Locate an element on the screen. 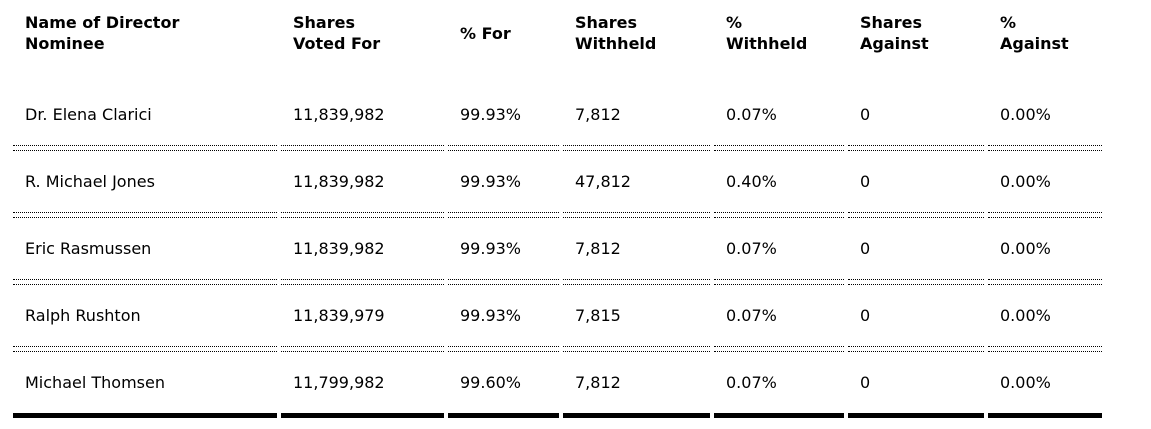 The width and height of the screenshot is (1151, 429). col-header-shares-for: Shares Voted For is located at coordinates (337, 33).